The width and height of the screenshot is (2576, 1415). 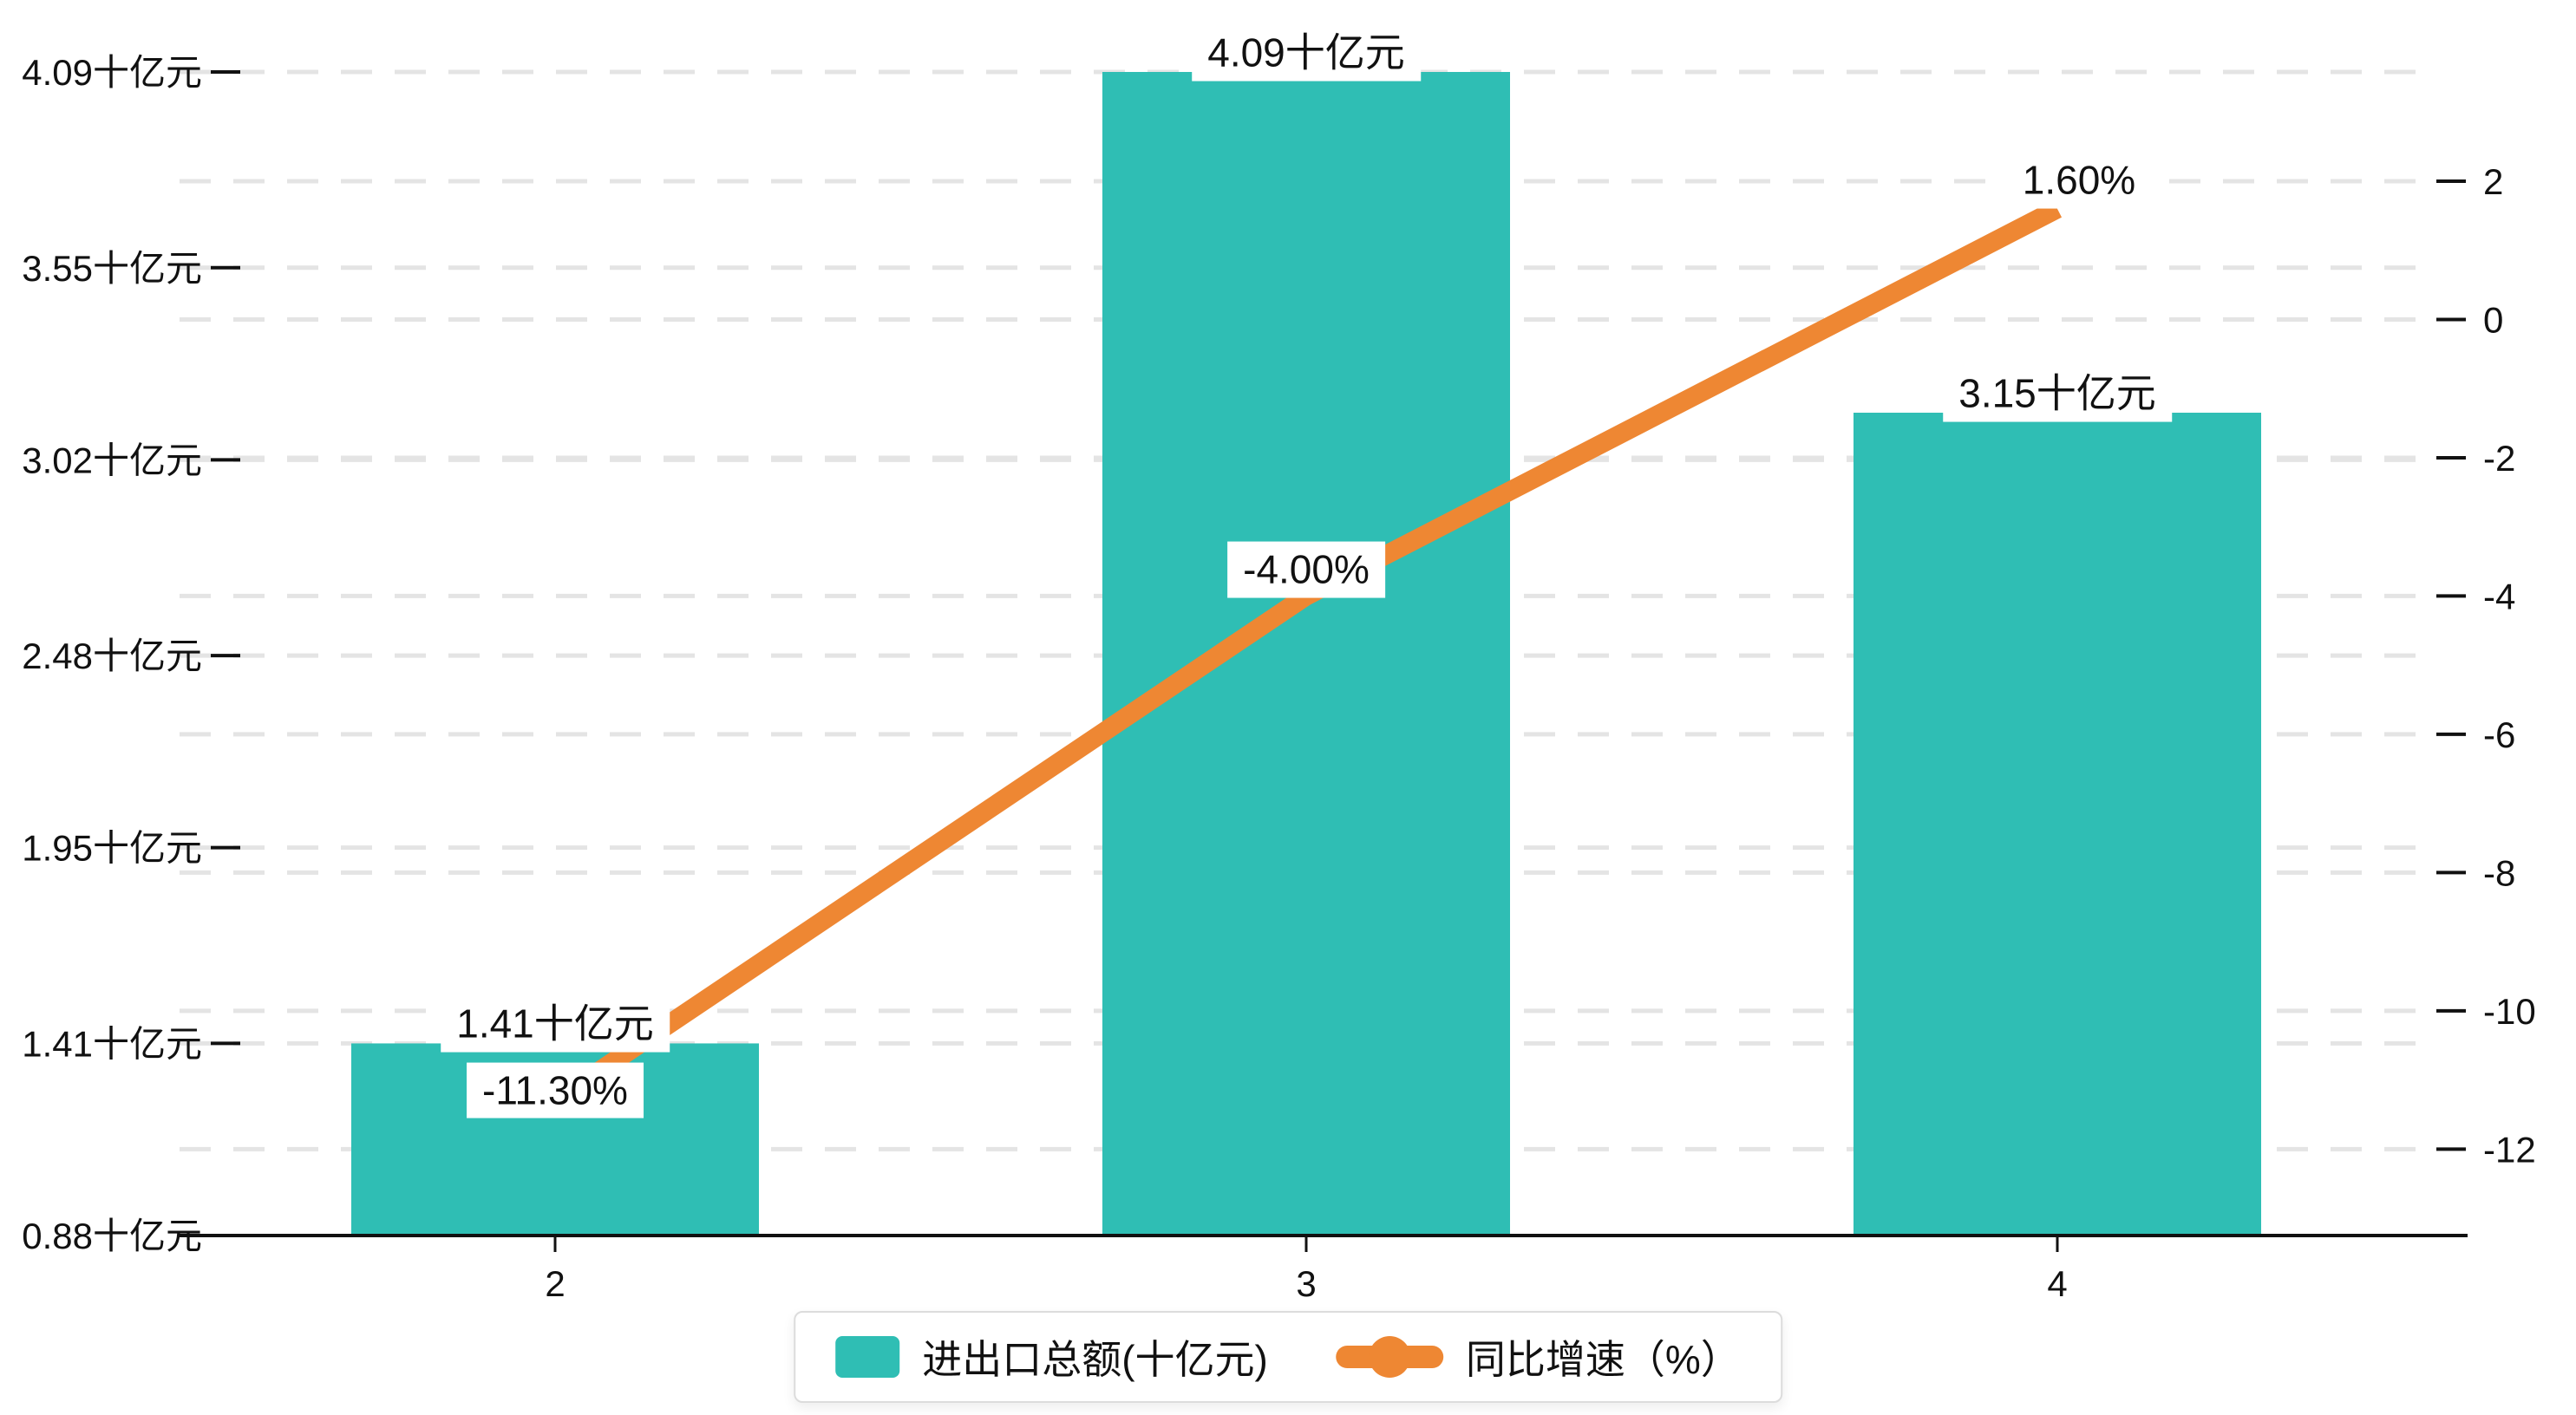 I want to click on right-axis-label-5: -8, so click(x=2499, y=872).